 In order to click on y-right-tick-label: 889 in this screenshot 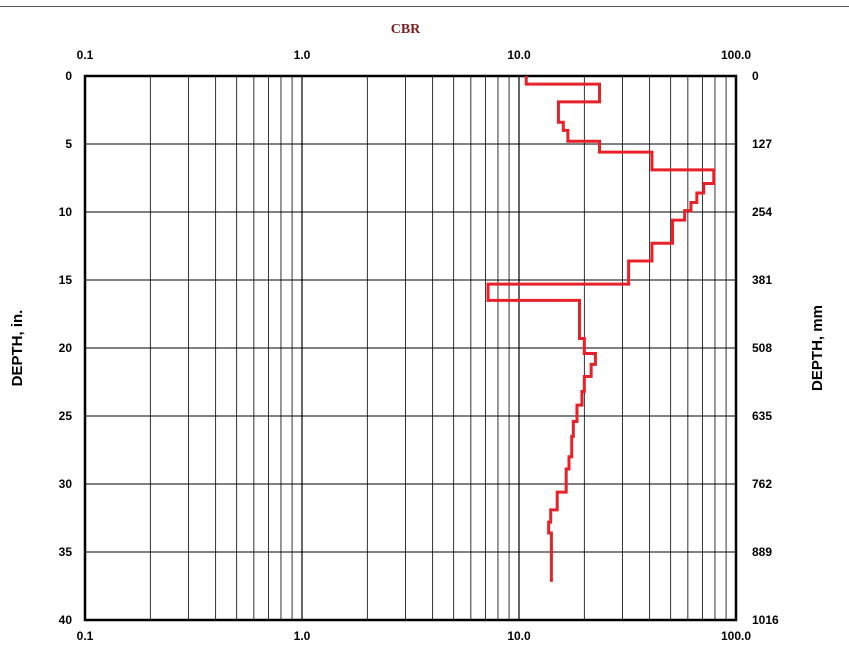, I will do `click(762, 552)`.